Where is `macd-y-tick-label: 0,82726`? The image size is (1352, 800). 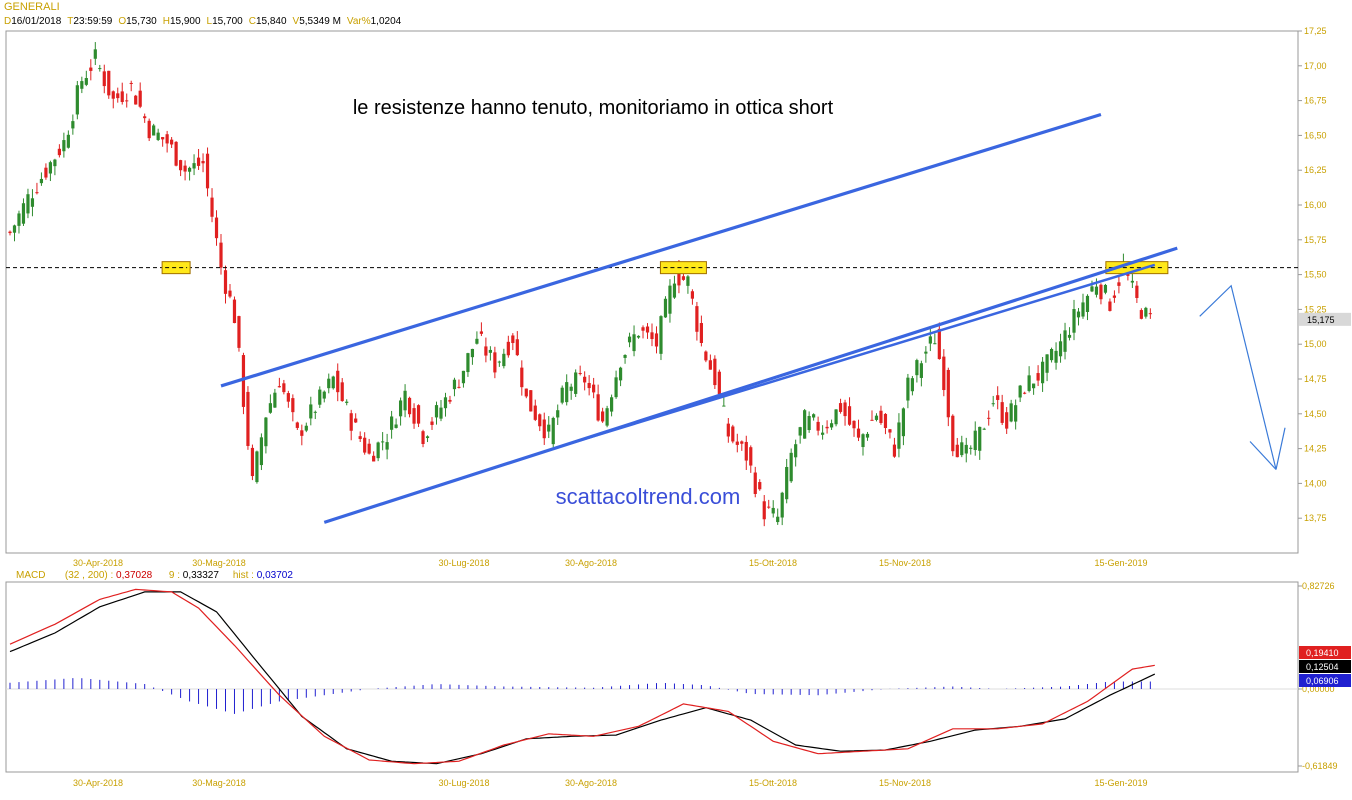 macd-y-tick-label: 0,82726 is located at coordinates (1318, 586).